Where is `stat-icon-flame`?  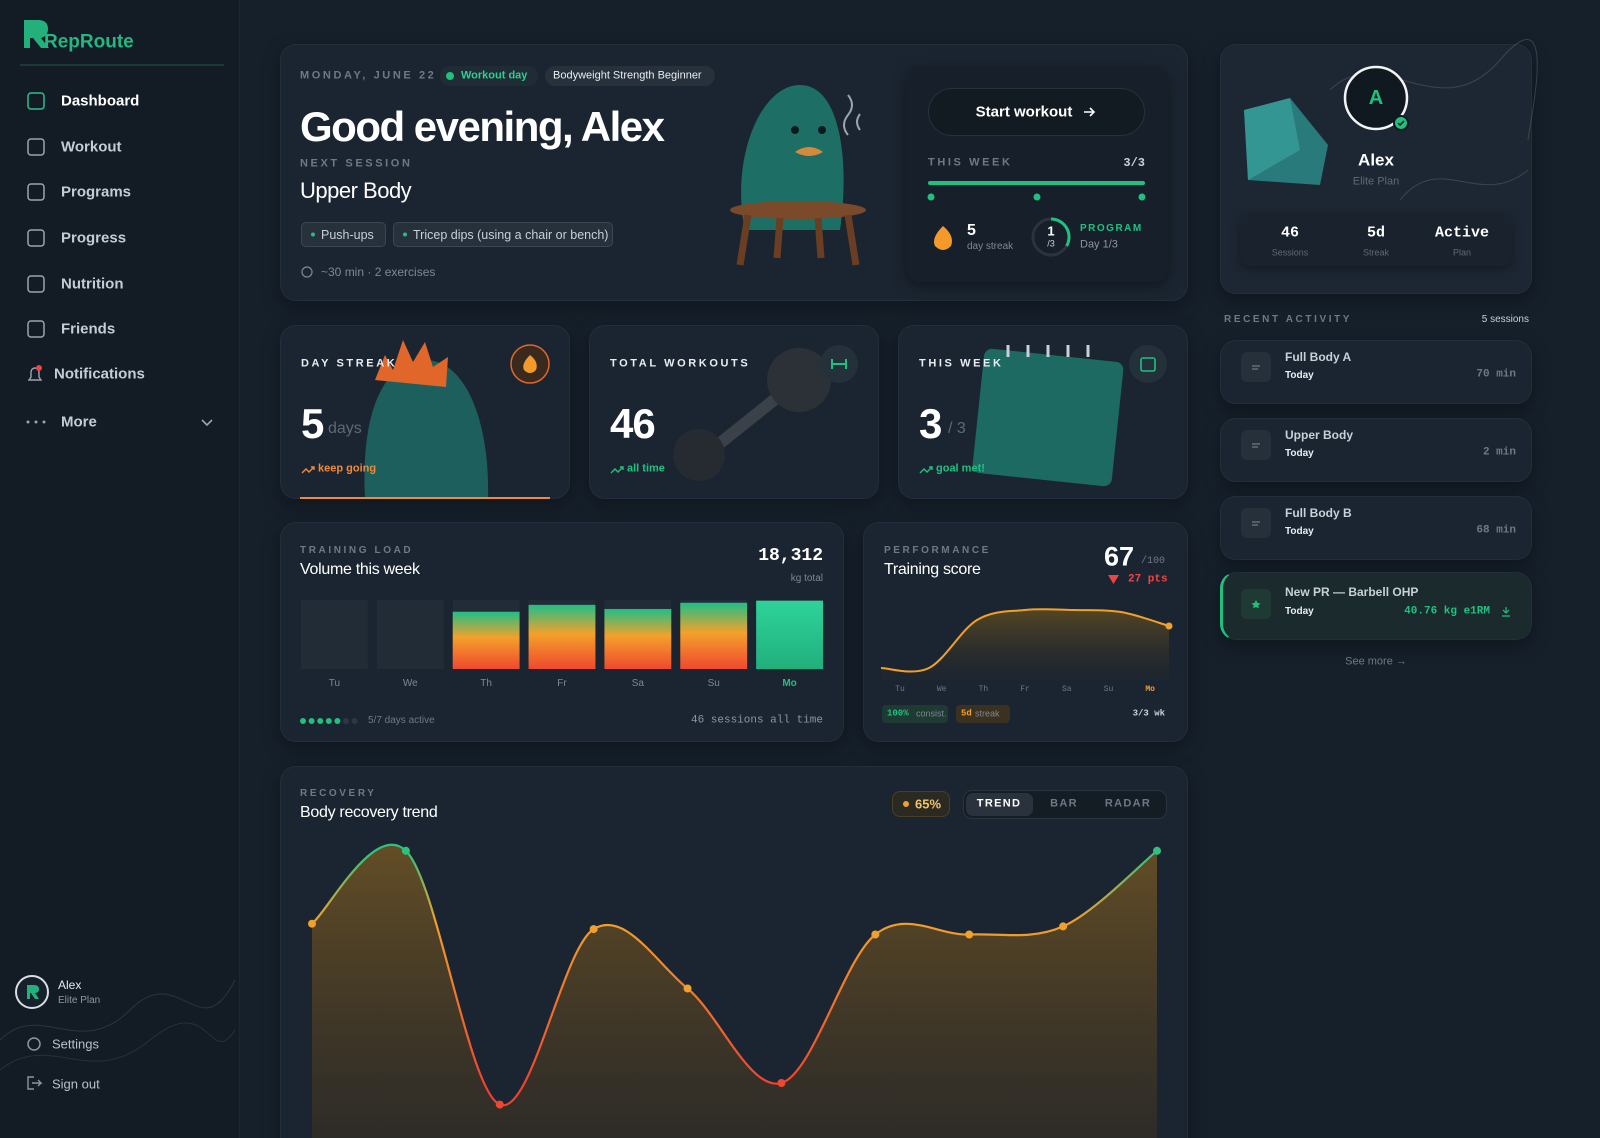 stat-icon-flame is located at coordinates (530, 364).